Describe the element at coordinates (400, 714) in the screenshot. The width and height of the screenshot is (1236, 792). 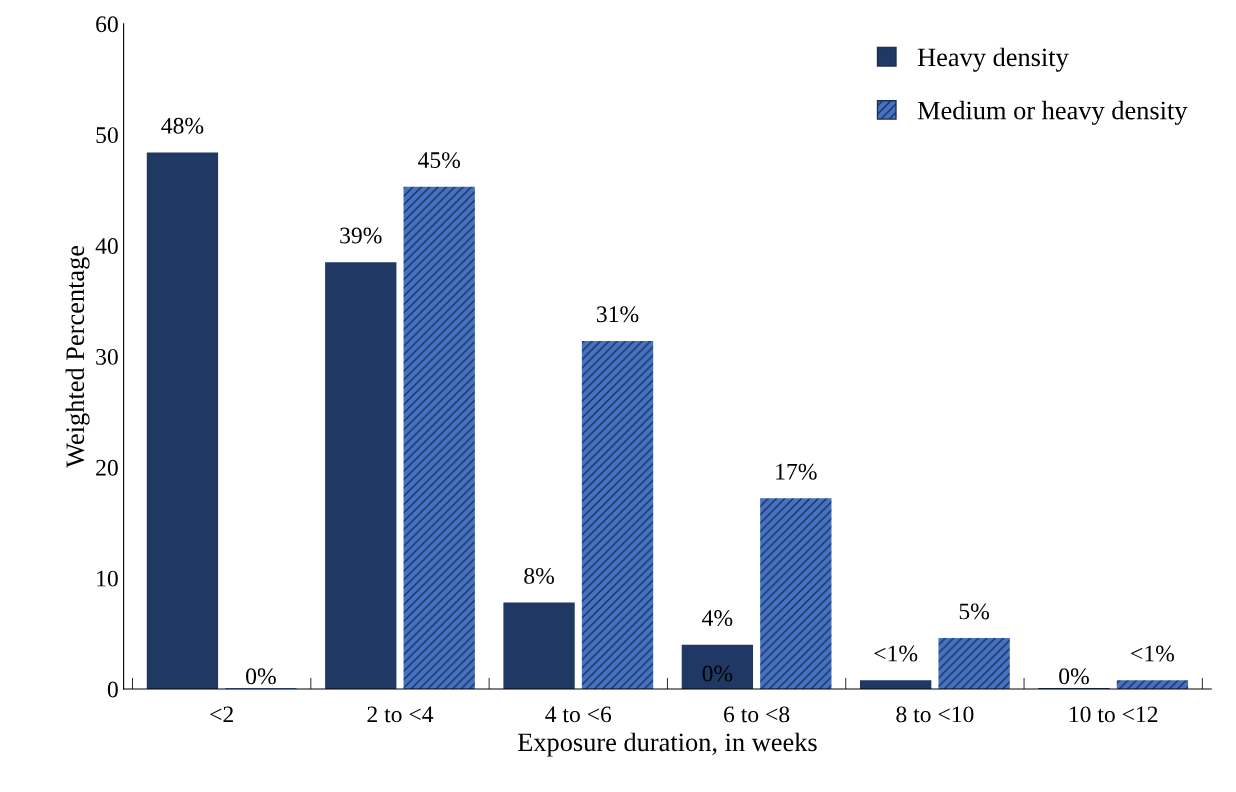
I see `x-tick-label: 2 to <4` at that location.